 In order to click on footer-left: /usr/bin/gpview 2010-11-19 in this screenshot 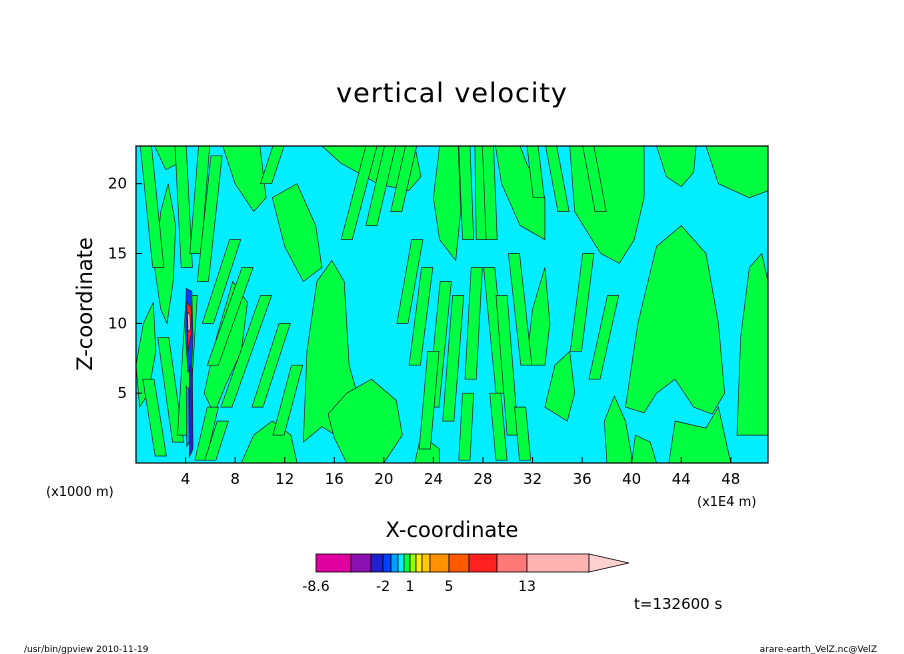, I will do `click(86, 649)`.